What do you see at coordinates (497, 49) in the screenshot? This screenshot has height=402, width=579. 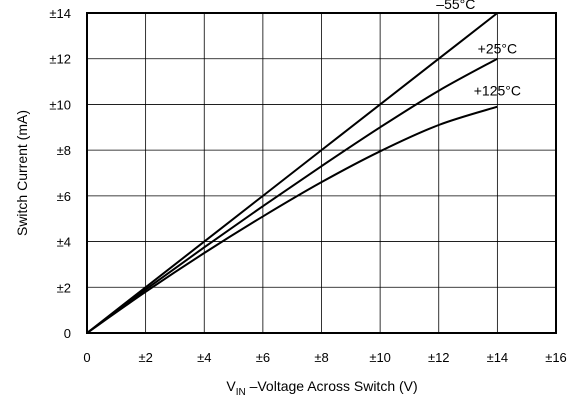 I see `series-label: +25°C` at bounding box center [497, 49].